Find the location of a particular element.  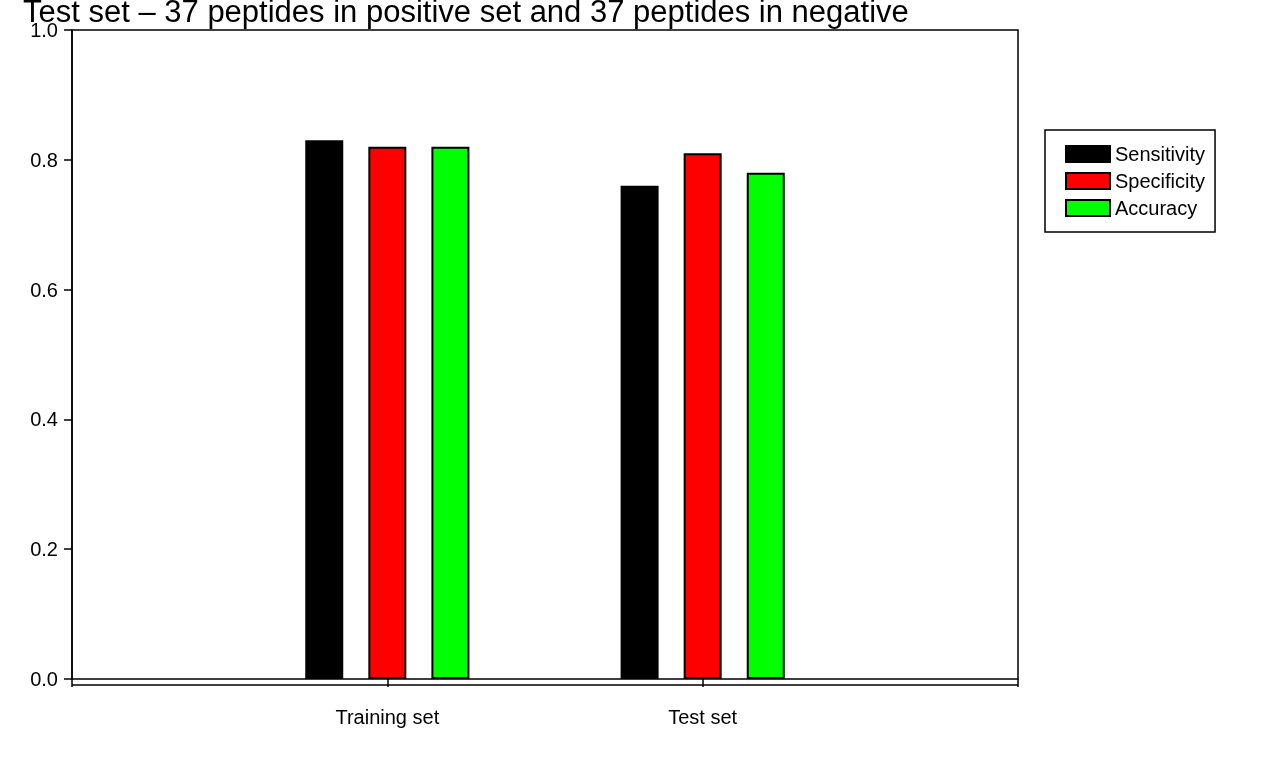

y-tick-label: 0.6 is located at coordinates (44, 289).